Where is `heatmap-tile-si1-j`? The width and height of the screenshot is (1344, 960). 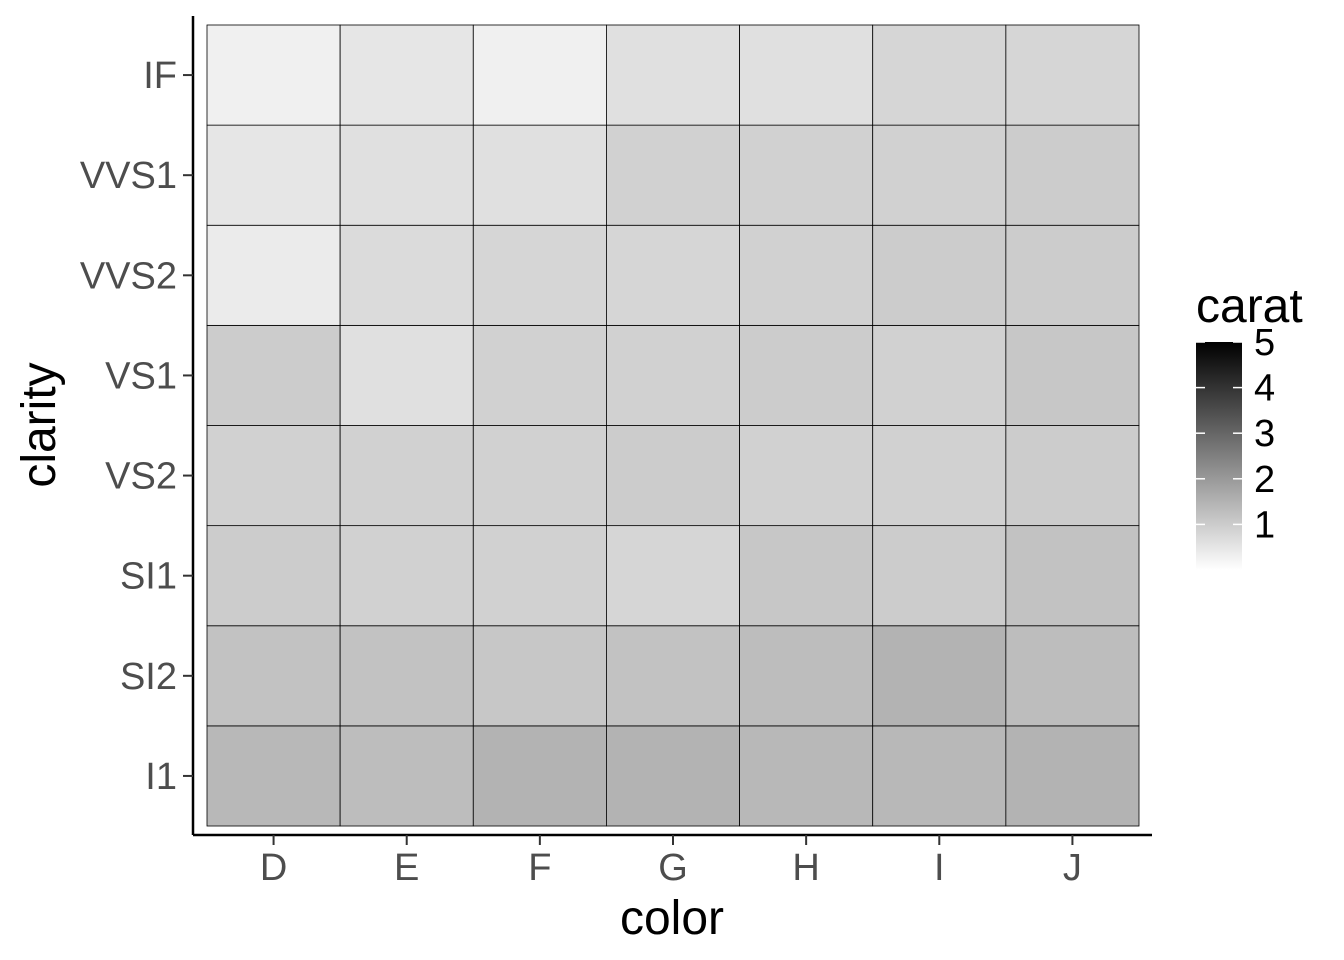 heatmap-tile-si1-j is located at coordinates (1072, 576).